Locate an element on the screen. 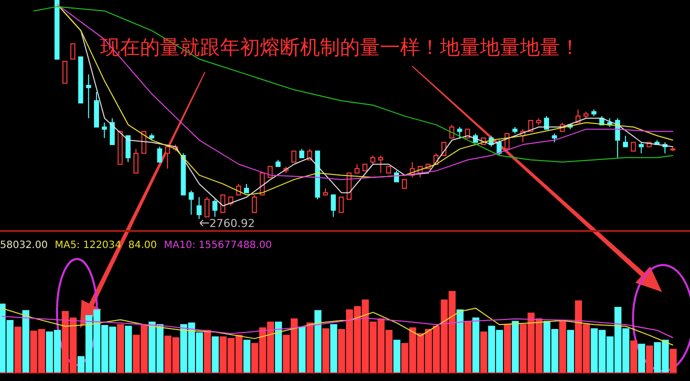  text: MA10: 155677488.00 is located at coordinates (218, 245).